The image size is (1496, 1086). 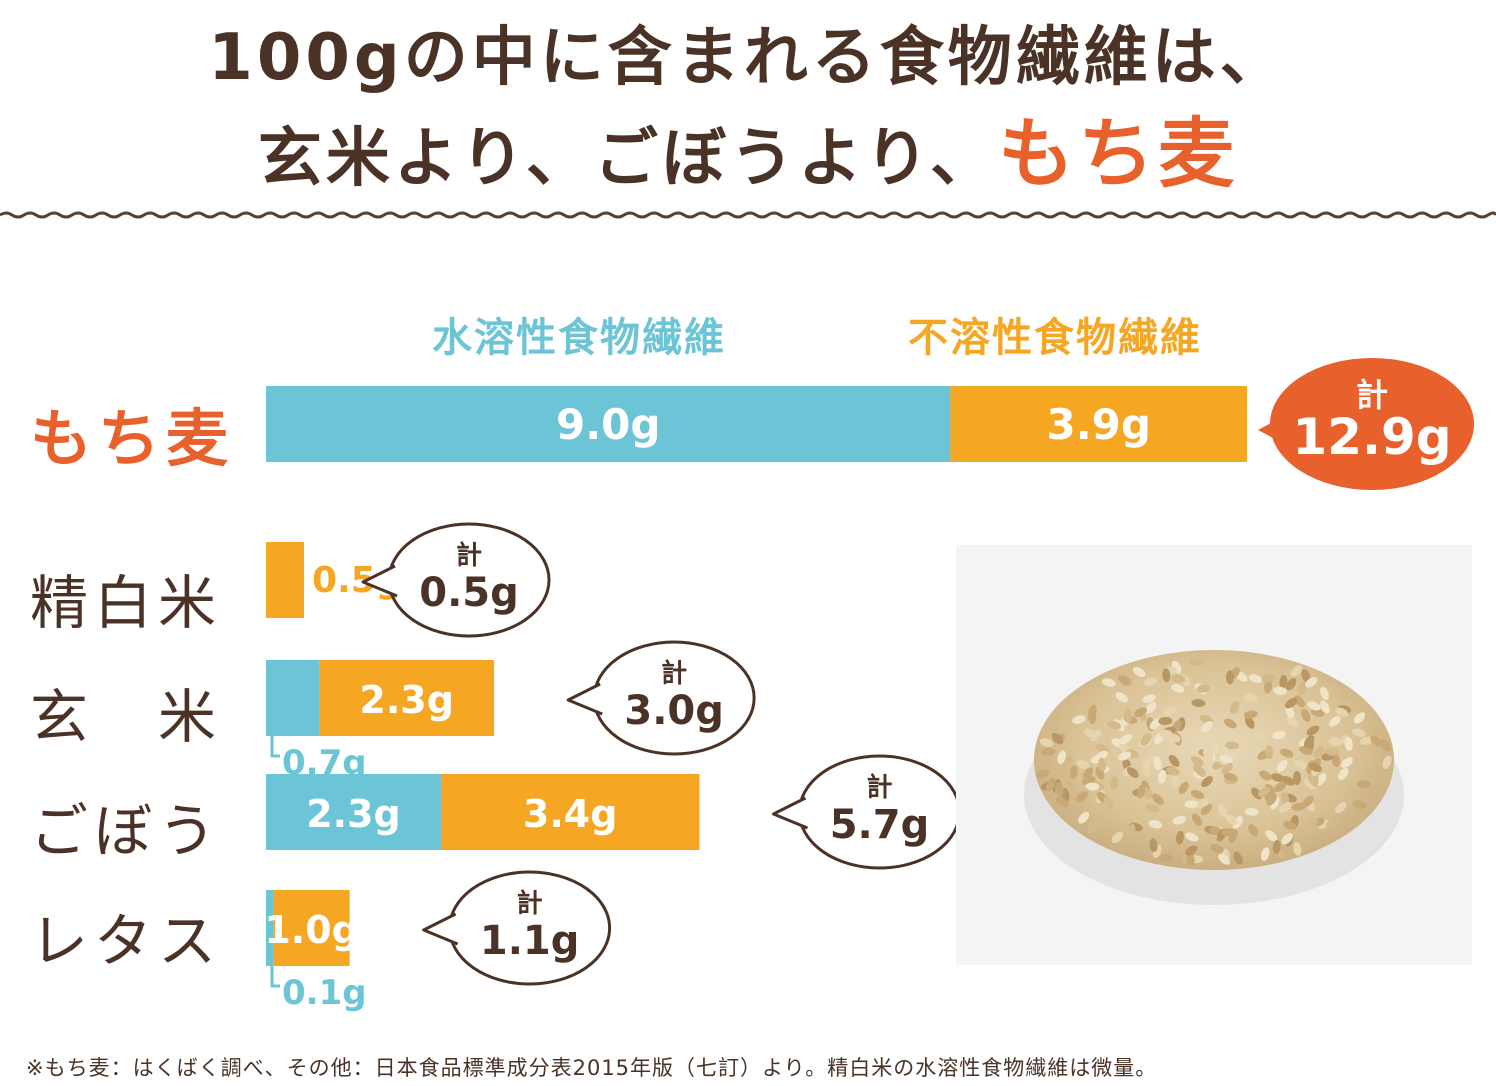 I want to click on data-label-insoluble-3: 3.4g, so click(x=570, y=814).